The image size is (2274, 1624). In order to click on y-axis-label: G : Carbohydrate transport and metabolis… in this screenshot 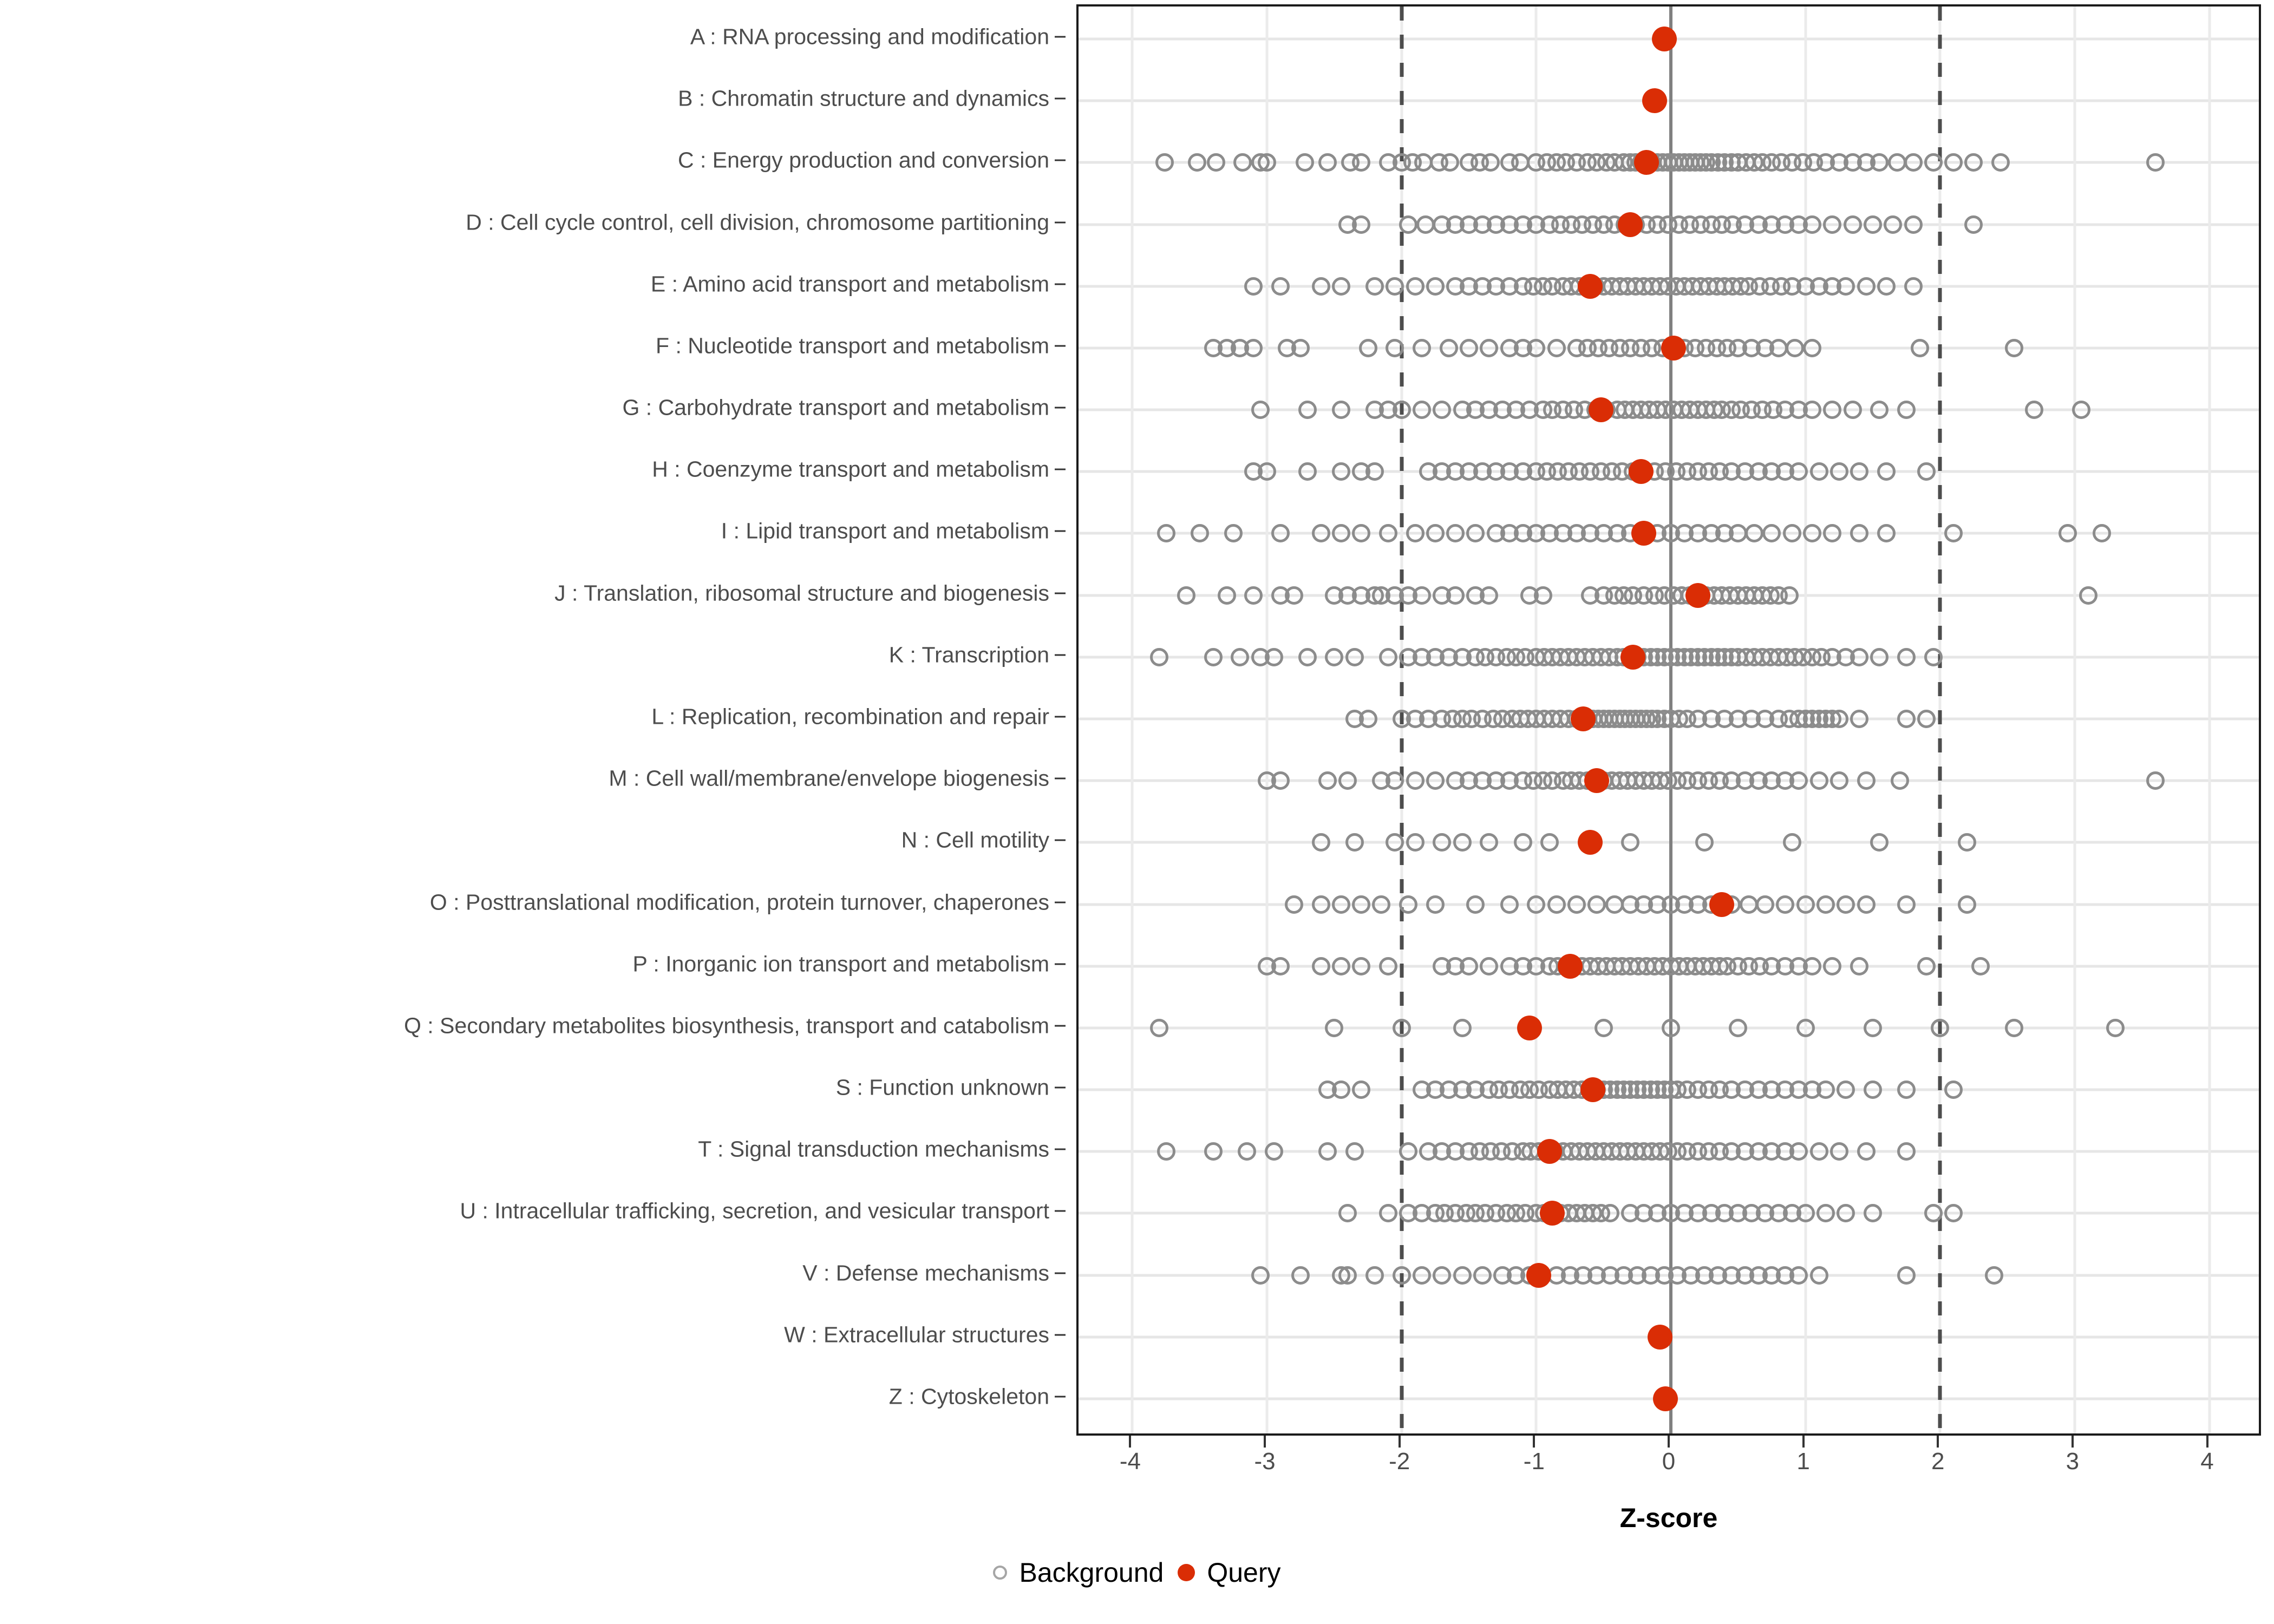, I will do `click(836, 407)`.